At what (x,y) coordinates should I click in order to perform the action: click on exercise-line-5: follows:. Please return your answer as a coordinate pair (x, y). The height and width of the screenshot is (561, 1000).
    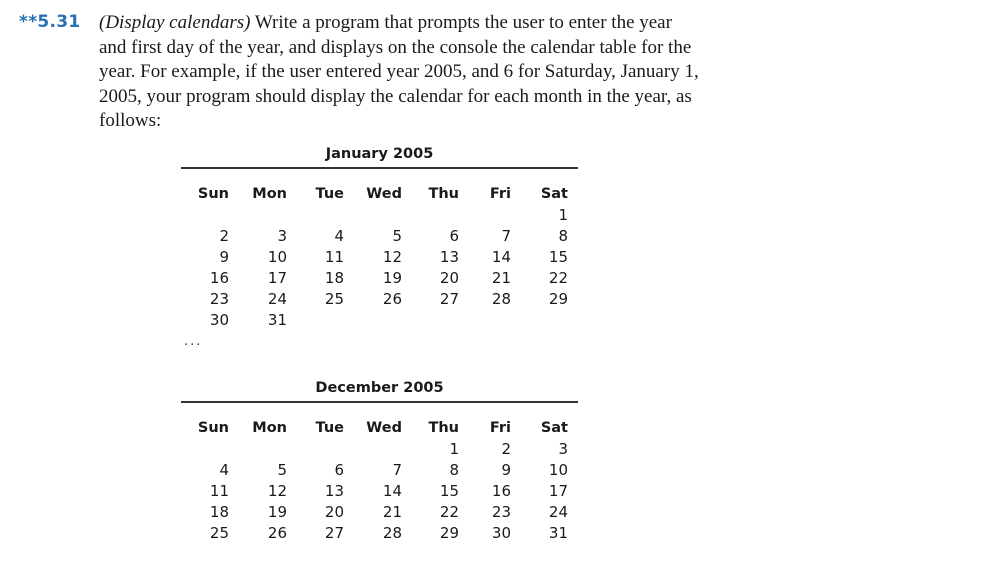
    Looking at the image, I should click on (130, 120).